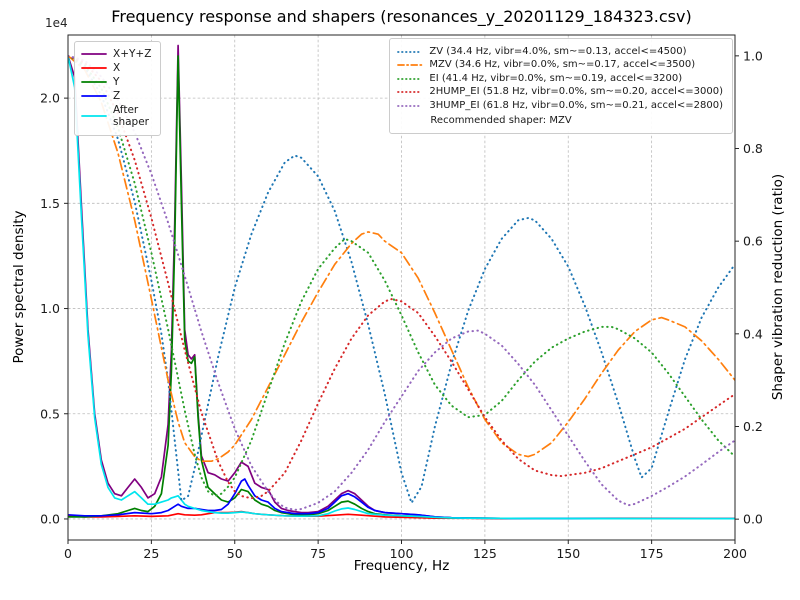  Describe the element at coordinates (50, 98) in the screenshot. I see `y-left-tick-label: 2.0` at that location.